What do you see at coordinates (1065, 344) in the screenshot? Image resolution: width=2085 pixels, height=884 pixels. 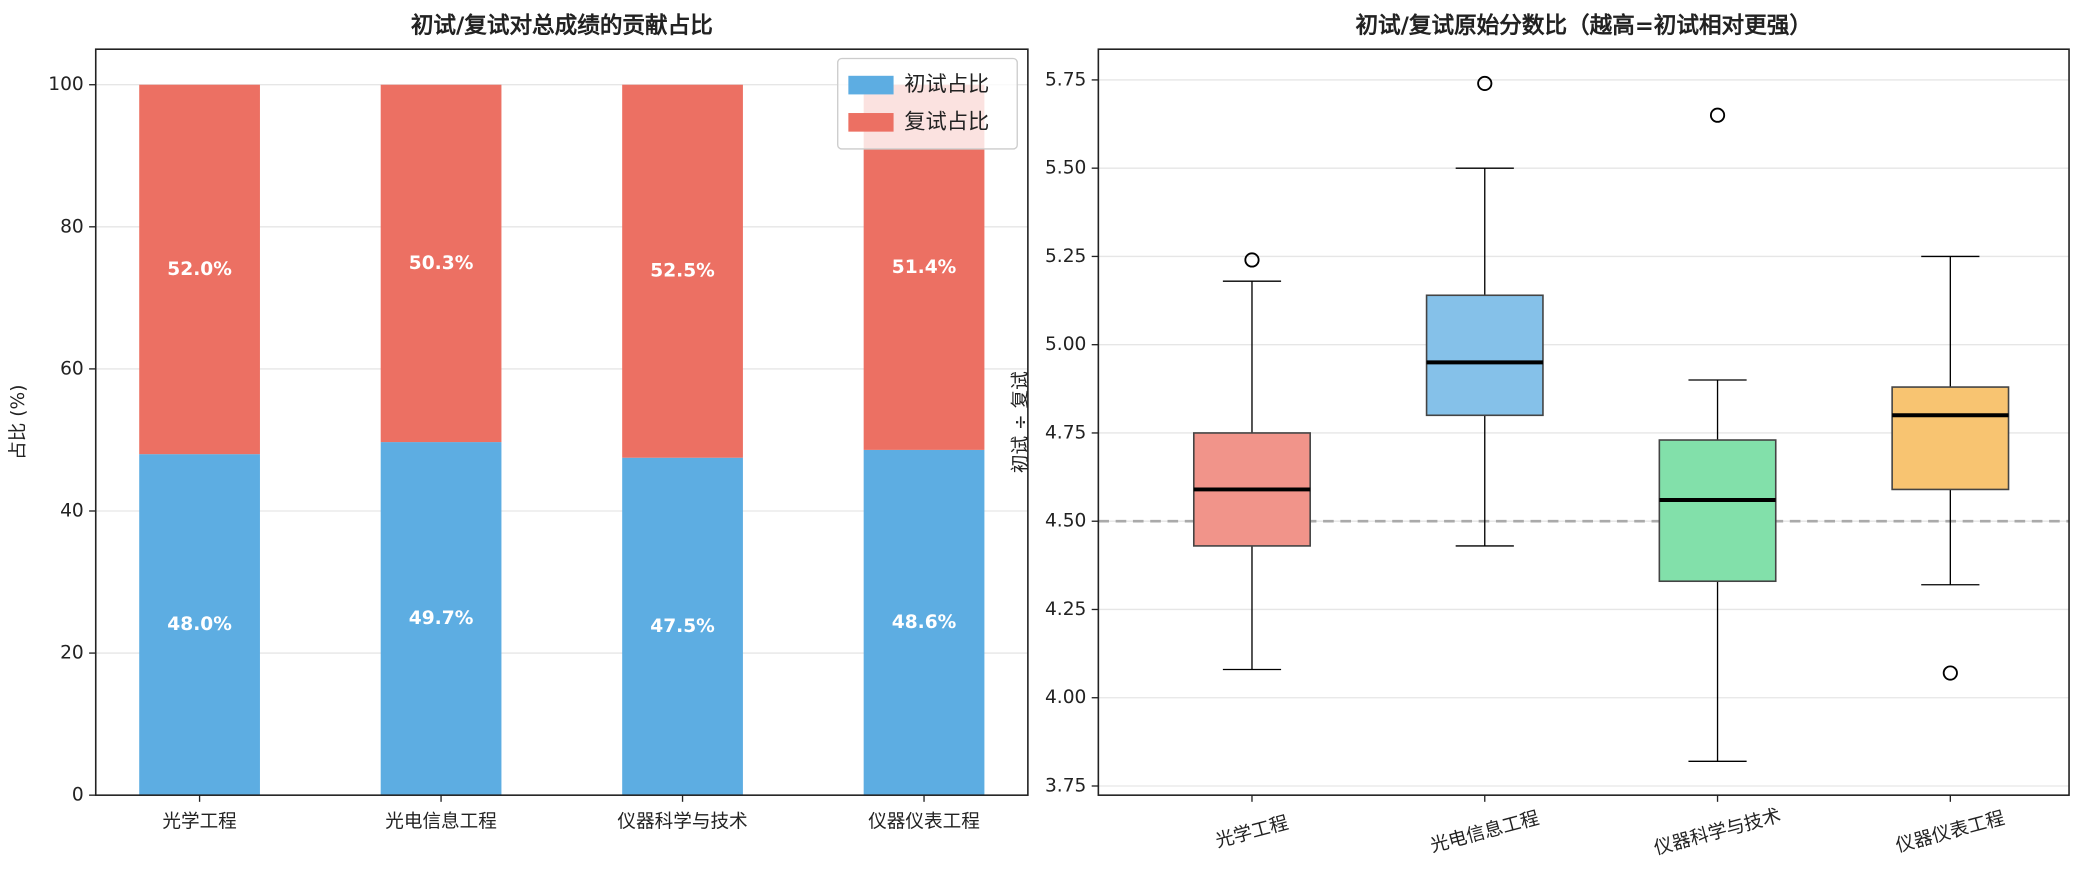 I see `y-tick-label: 5.00` at bounding box center [1065, 344].